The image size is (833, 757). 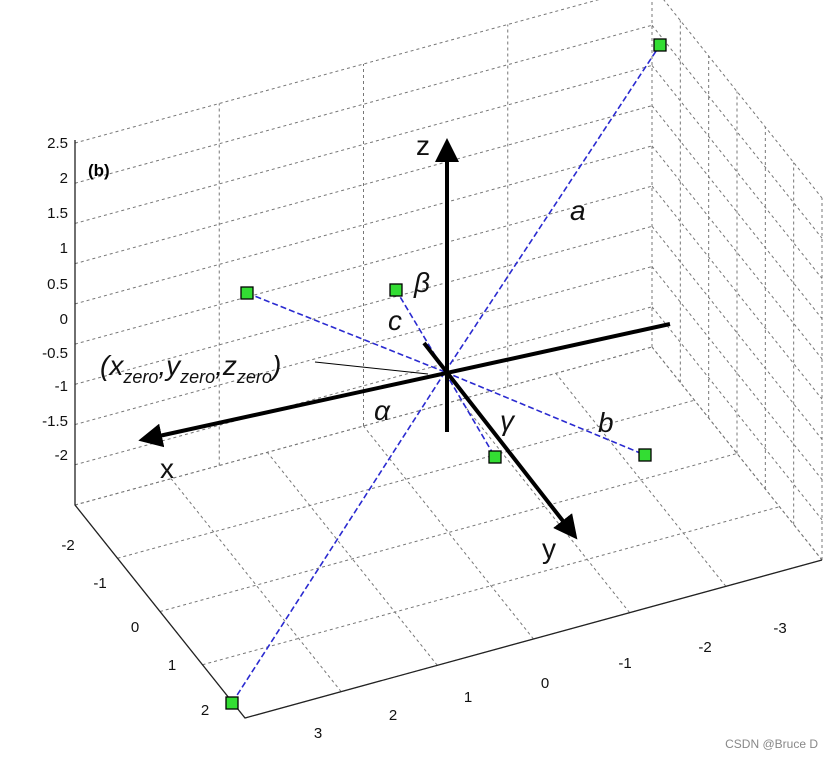 What do you see at coordinates (205, 710) in the screenshot?
I see `left-tick-label: 2` at bounding box center [205, 710].